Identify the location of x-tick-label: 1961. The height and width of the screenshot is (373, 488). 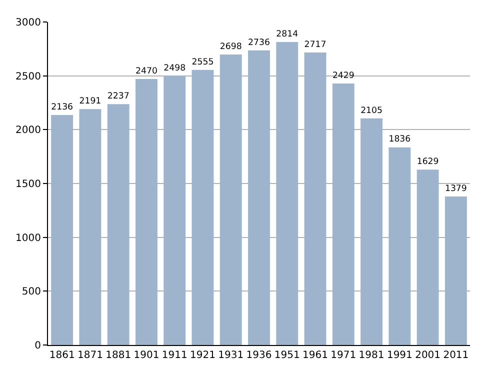
(315, 355).